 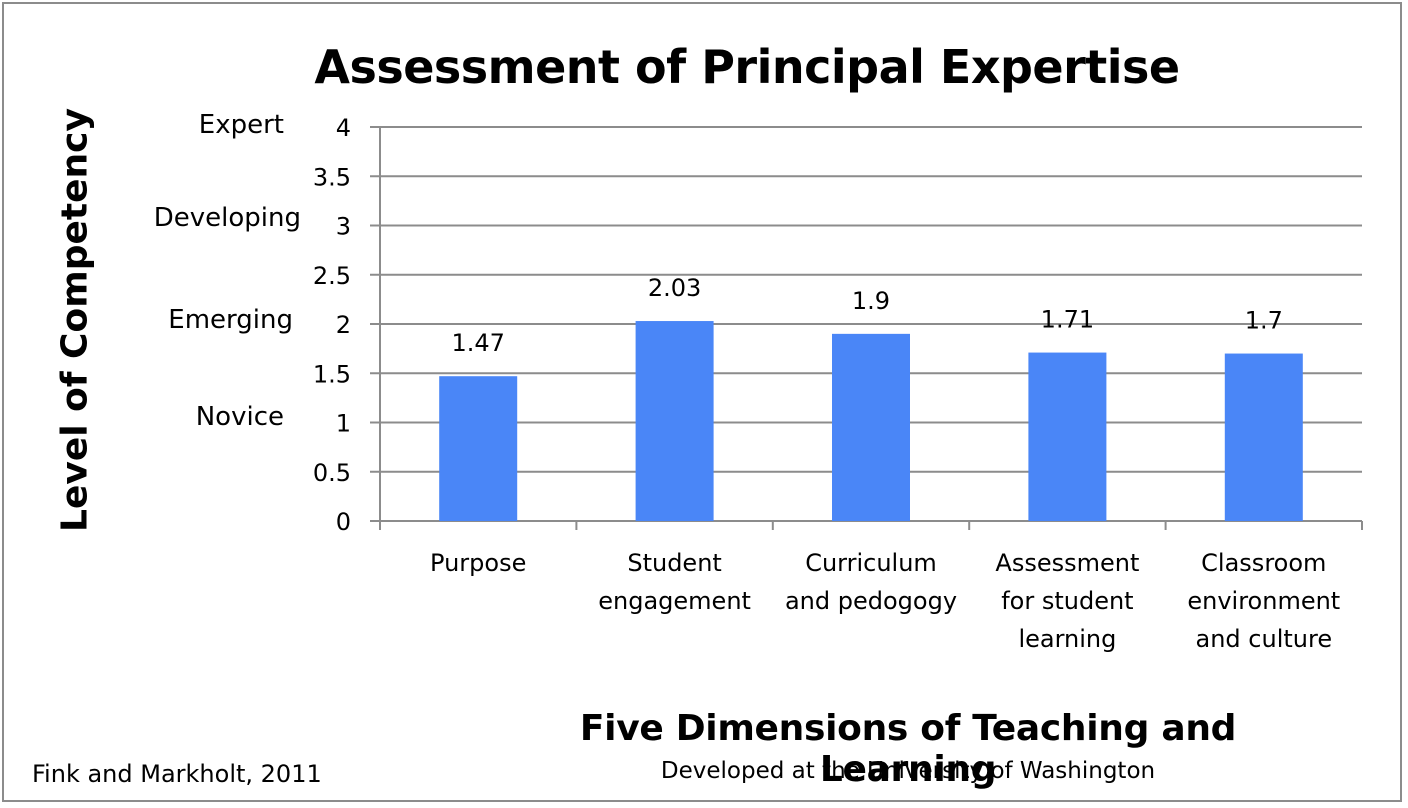 What do you see at coordinates (1264, 321) in the screenshot?
I see `data-label: 1.7` at bounding box center [1264, 321].